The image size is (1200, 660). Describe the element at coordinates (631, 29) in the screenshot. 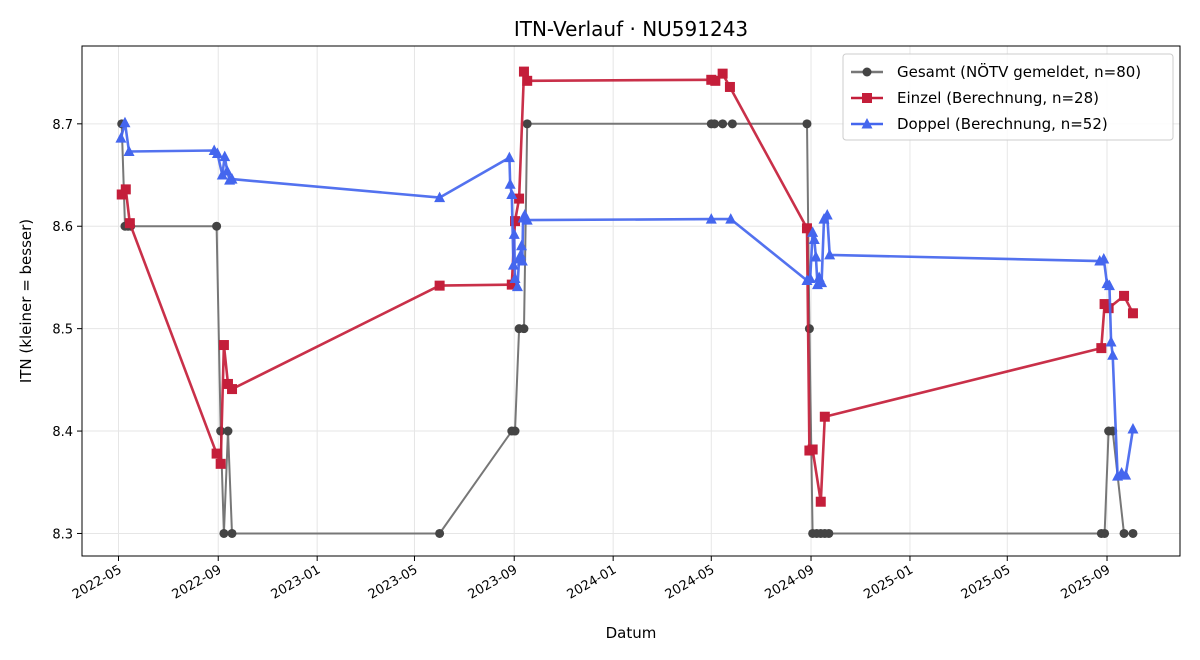

I see `chart-title: ITN-Verlauf · NU591243` at that location.